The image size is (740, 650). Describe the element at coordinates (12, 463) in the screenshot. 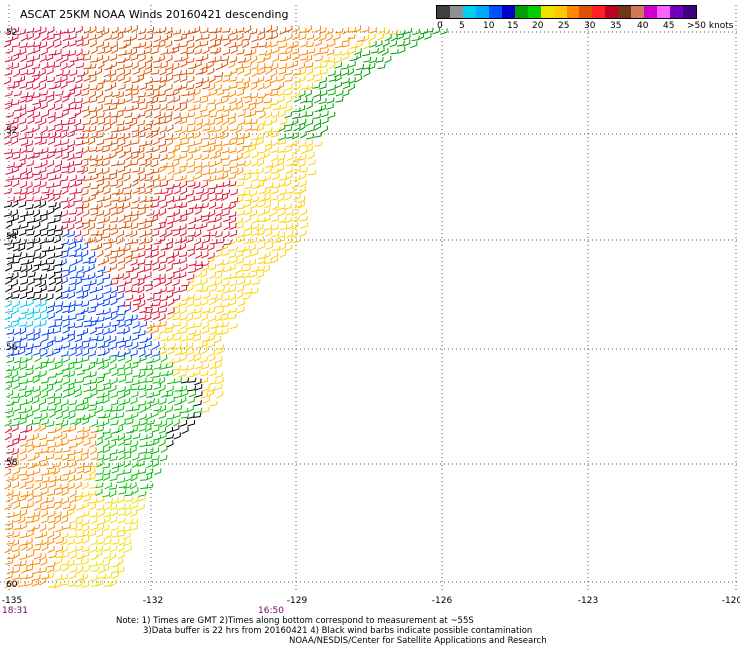

I see `lat-label: 58` at that location.